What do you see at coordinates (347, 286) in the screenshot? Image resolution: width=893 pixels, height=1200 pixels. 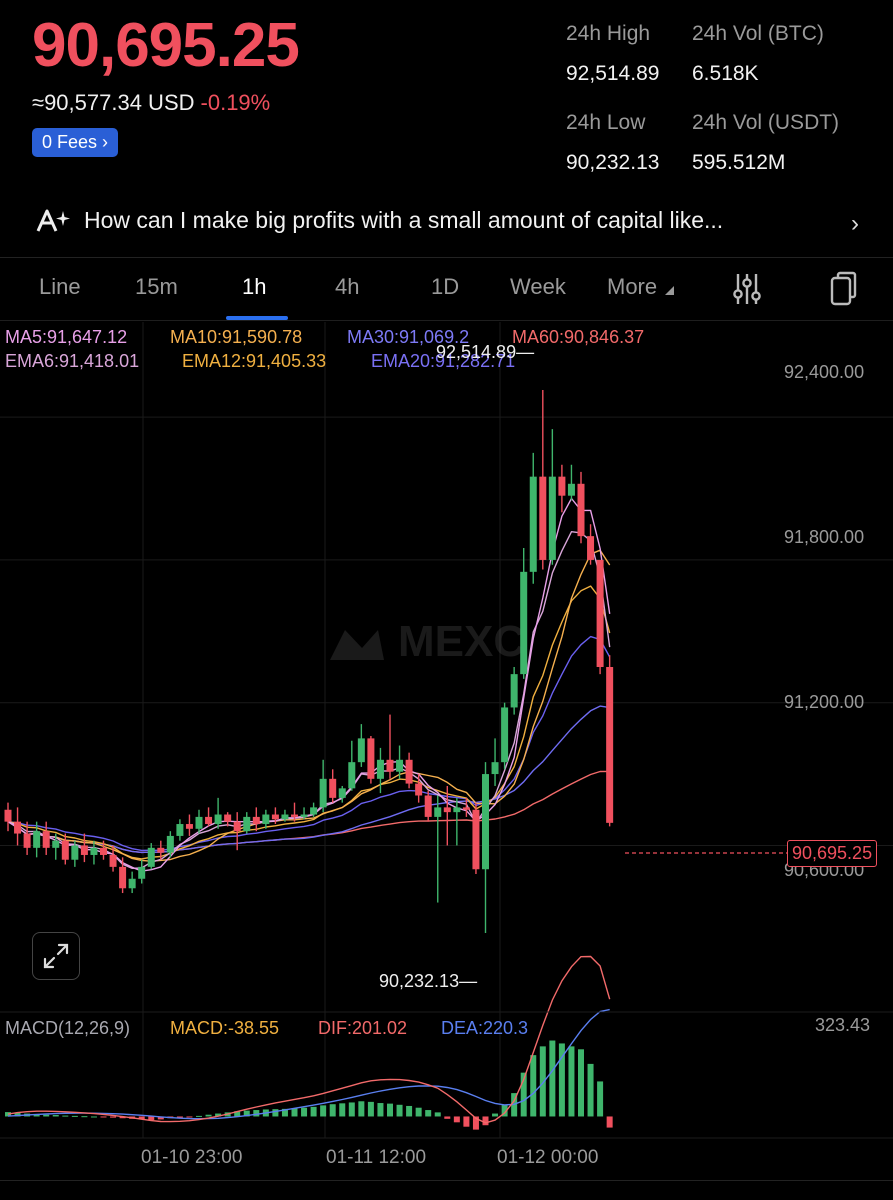 I see `tab-4h: 4h` at bounding box center [347, 286].